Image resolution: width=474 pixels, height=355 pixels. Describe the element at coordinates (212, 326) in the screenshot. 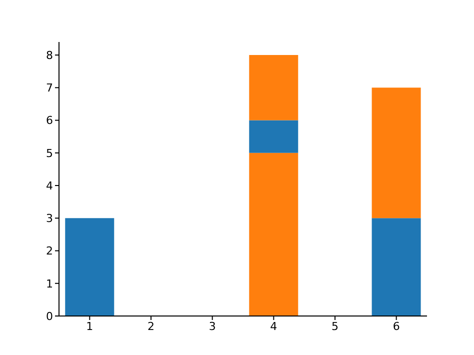

I see `x-tick-label: 3` at that location.